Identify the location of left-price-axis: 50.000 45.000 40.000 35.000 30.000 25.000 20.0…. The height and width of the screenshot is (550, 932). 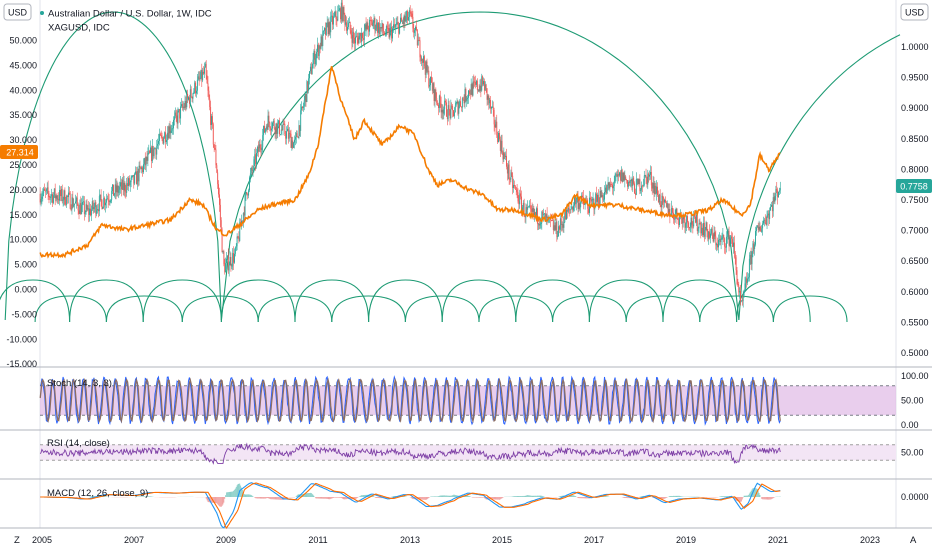
(21, 203).